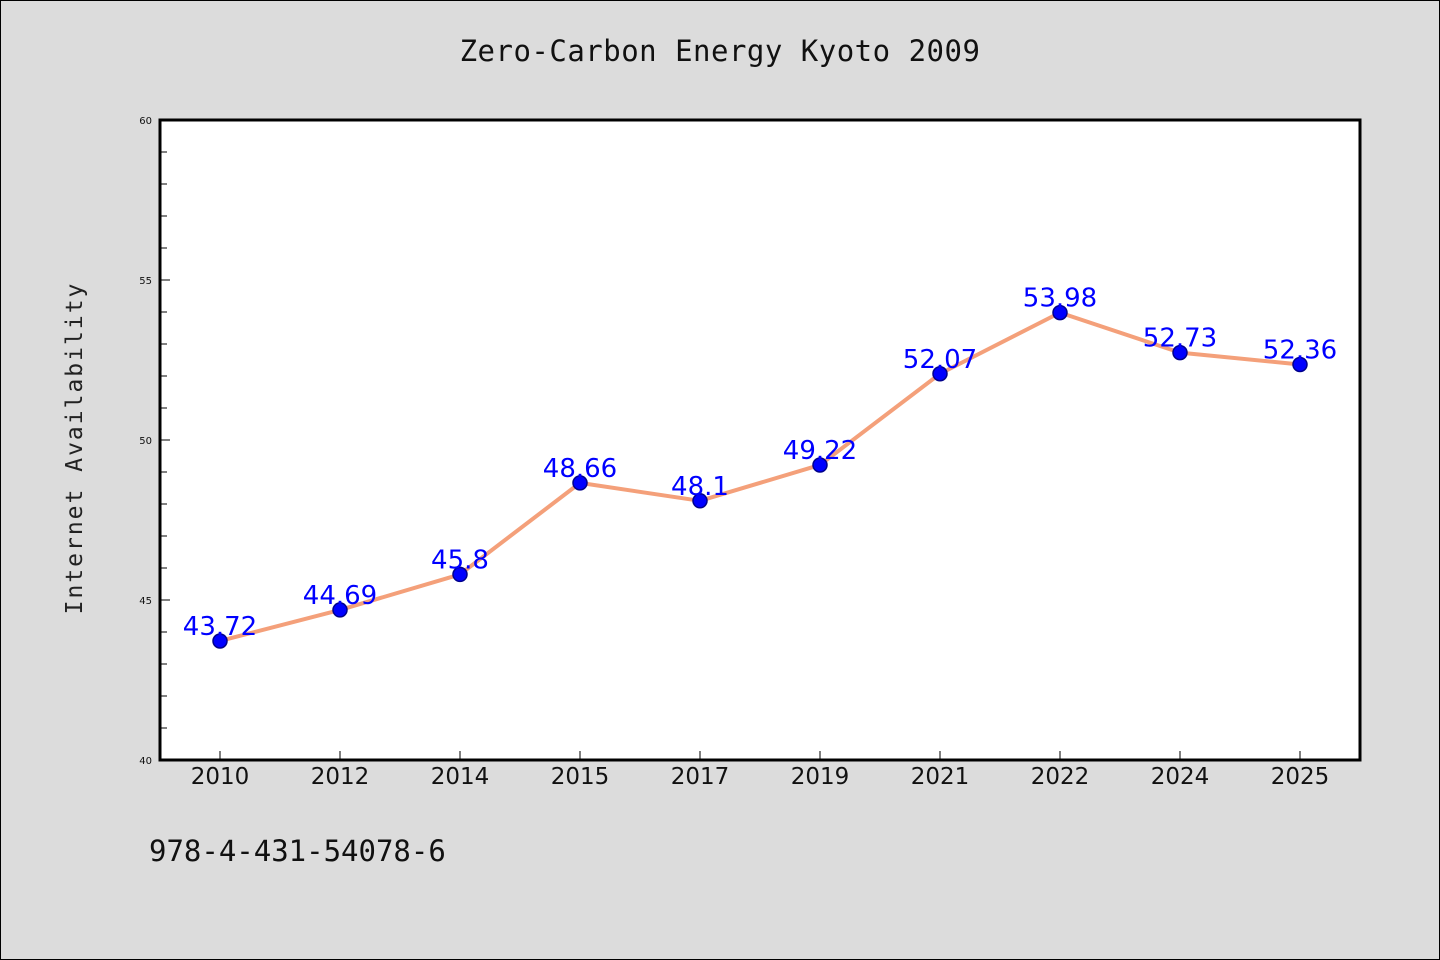 This screenshot has height=960, width=1440. What do you see at coordinates (460, 560) in the screenshot?
I see `data-label: 45.8` at bounding box center [460, 560].